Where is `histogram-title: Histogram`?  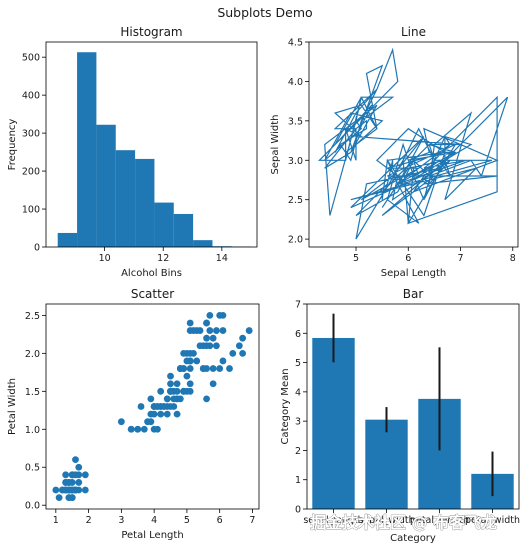
histogram-title: Histogram is located at coordinates (151, 32).